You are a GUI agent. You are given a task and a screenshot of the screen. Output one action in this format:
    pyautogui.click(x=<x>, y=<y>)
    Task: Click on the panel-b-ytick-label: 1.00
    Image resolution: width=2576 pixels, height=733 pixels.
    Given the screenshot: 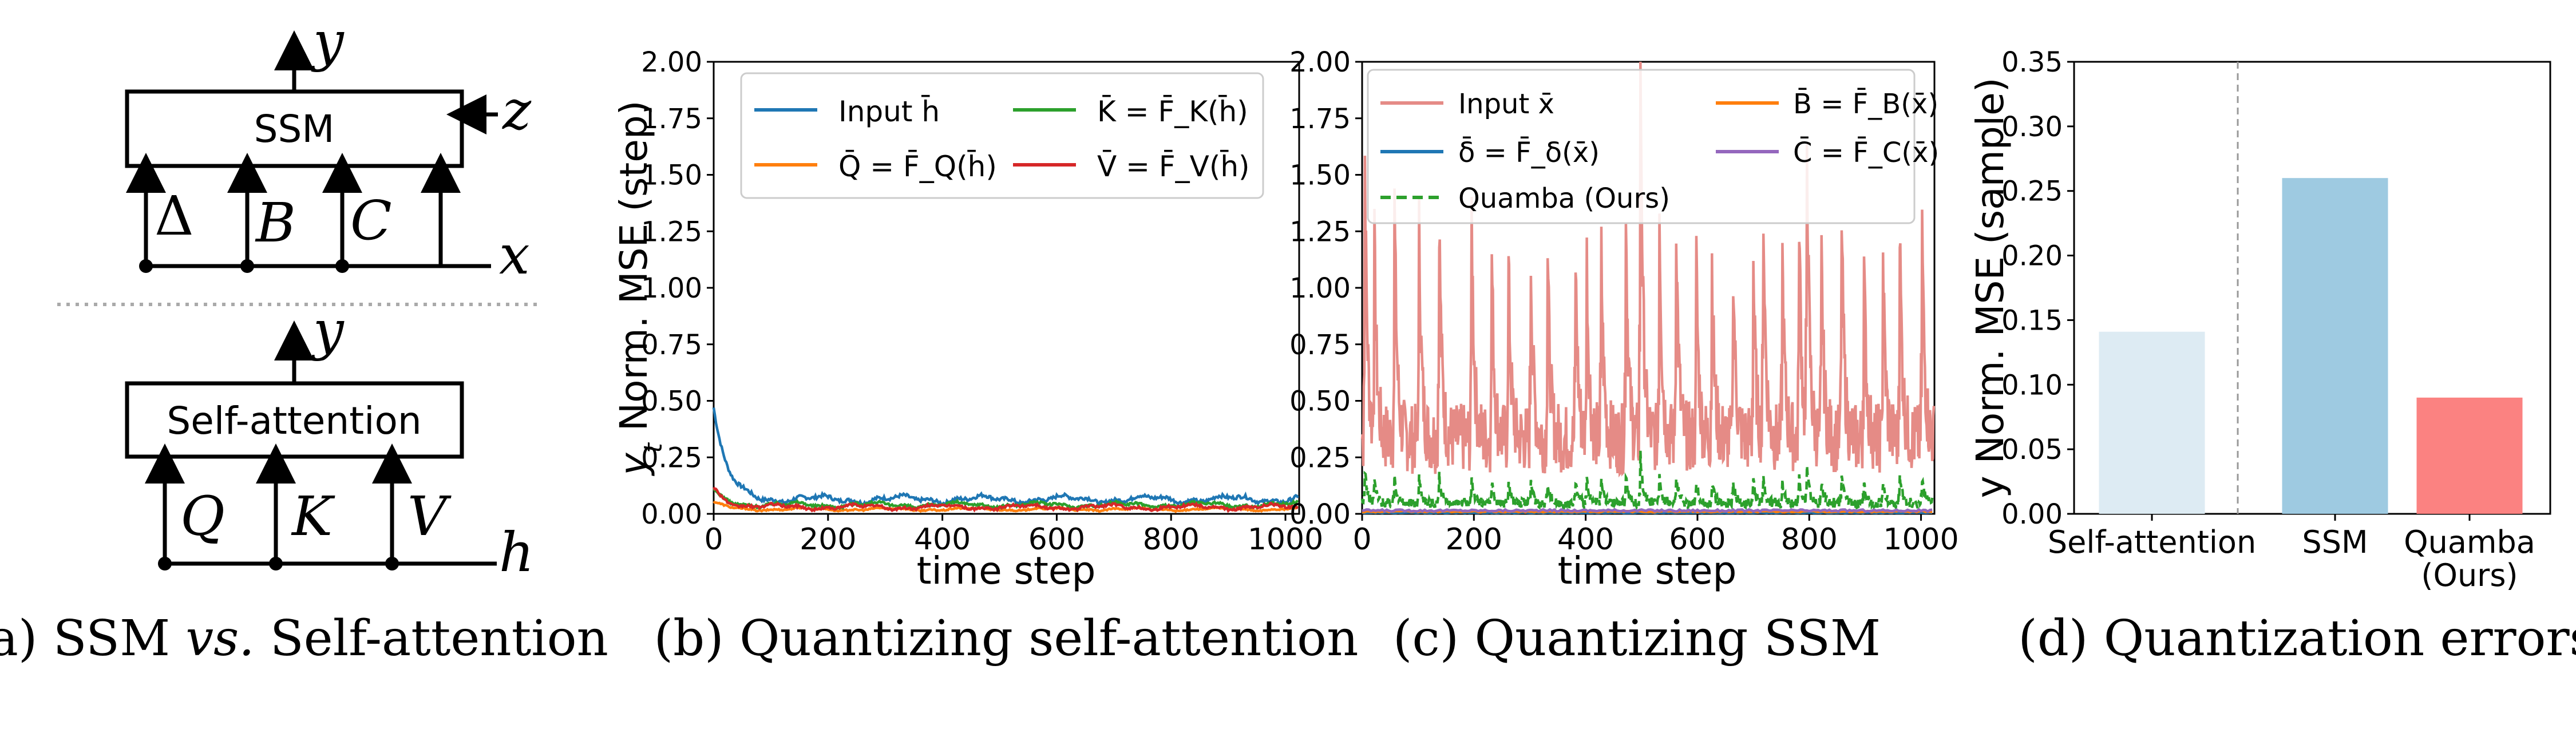 What is the action you would take?
    pyautogui.click(x=671, y=288)
    